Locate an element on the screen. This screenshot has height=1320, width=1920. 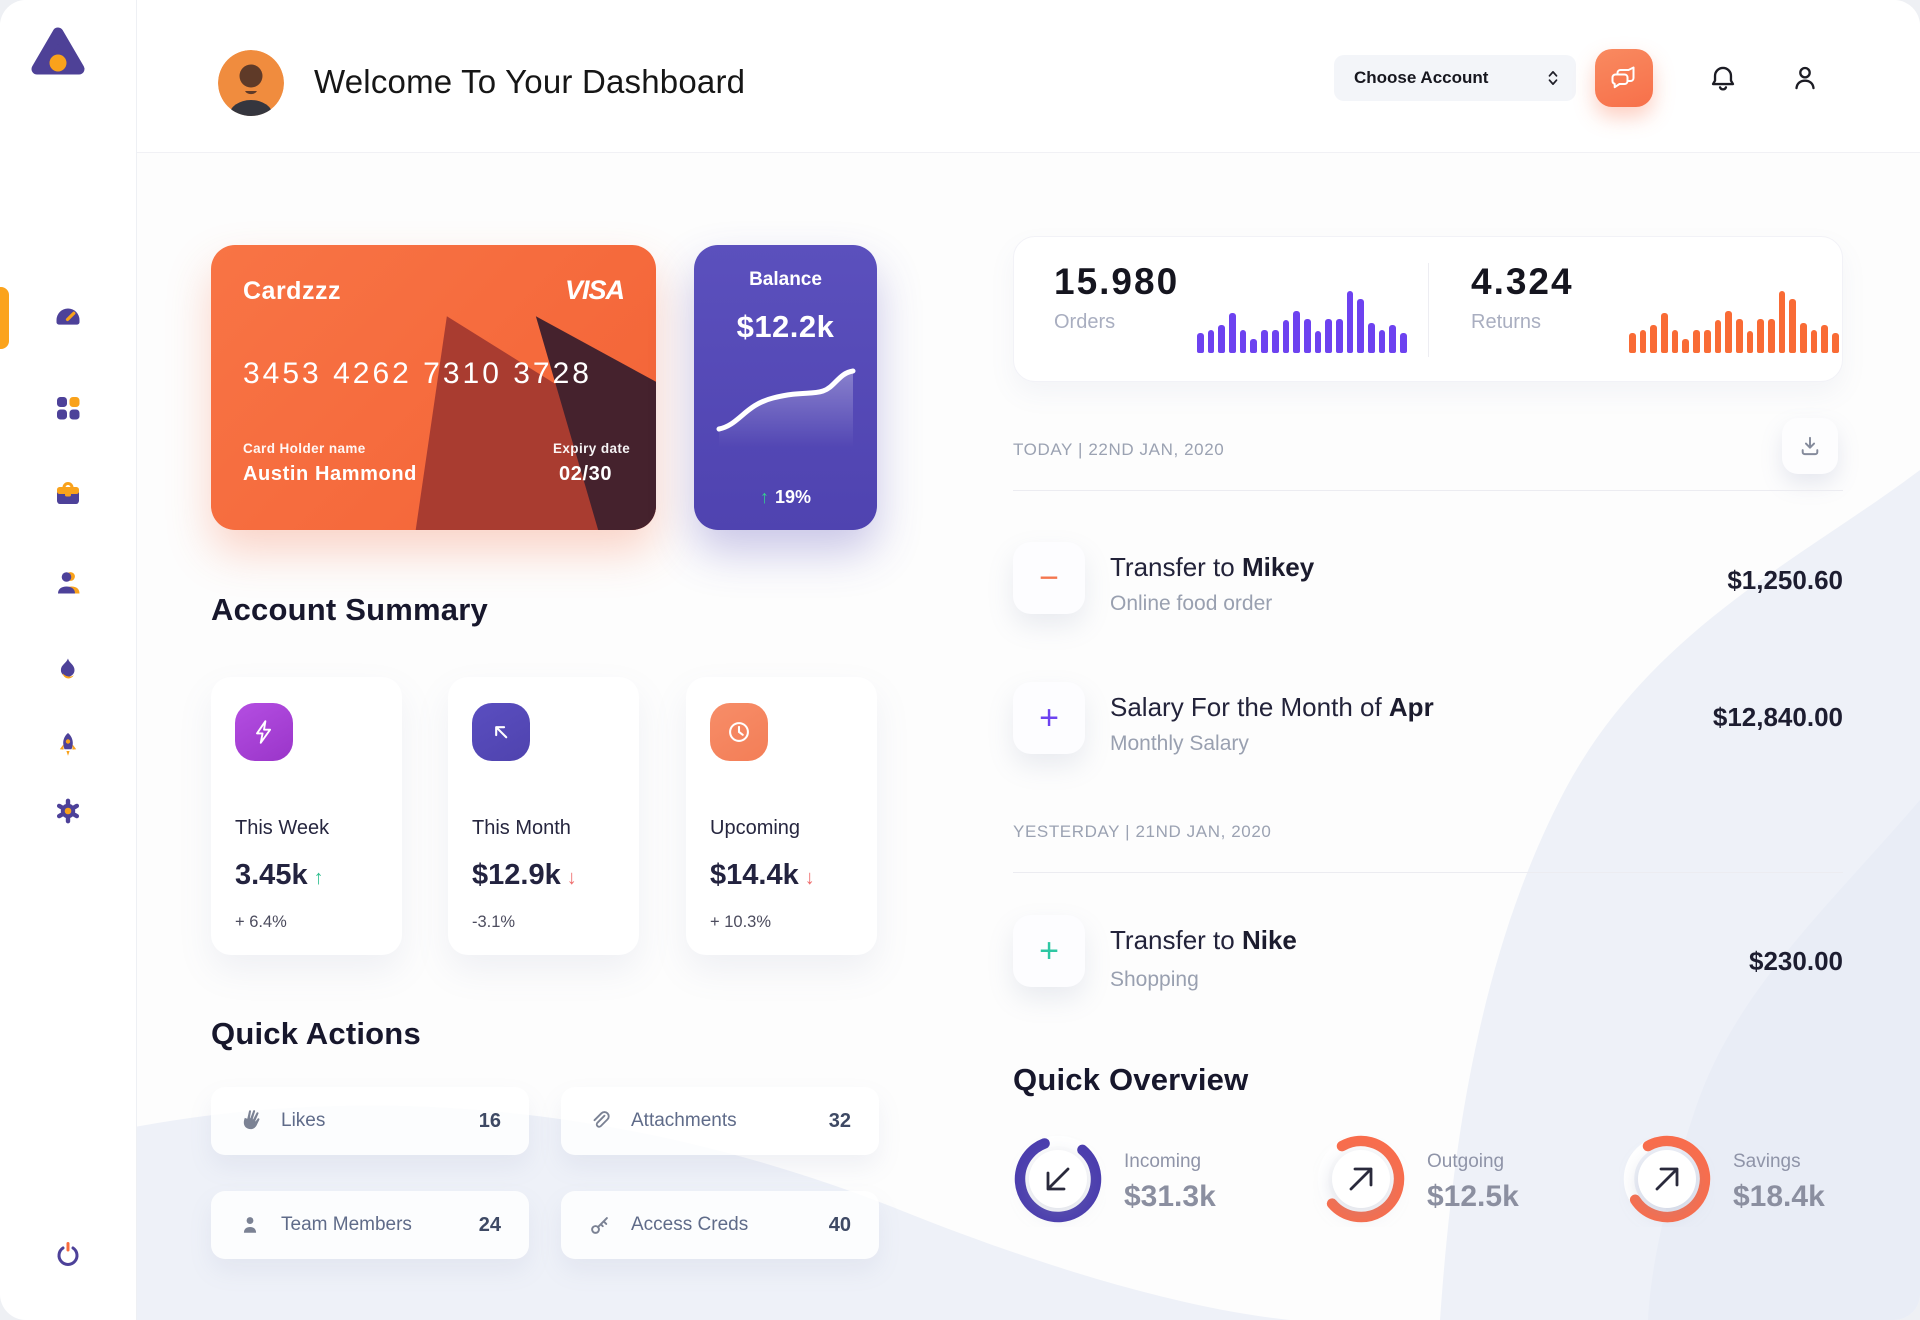
app-logo is located at coordinates (58, 54).